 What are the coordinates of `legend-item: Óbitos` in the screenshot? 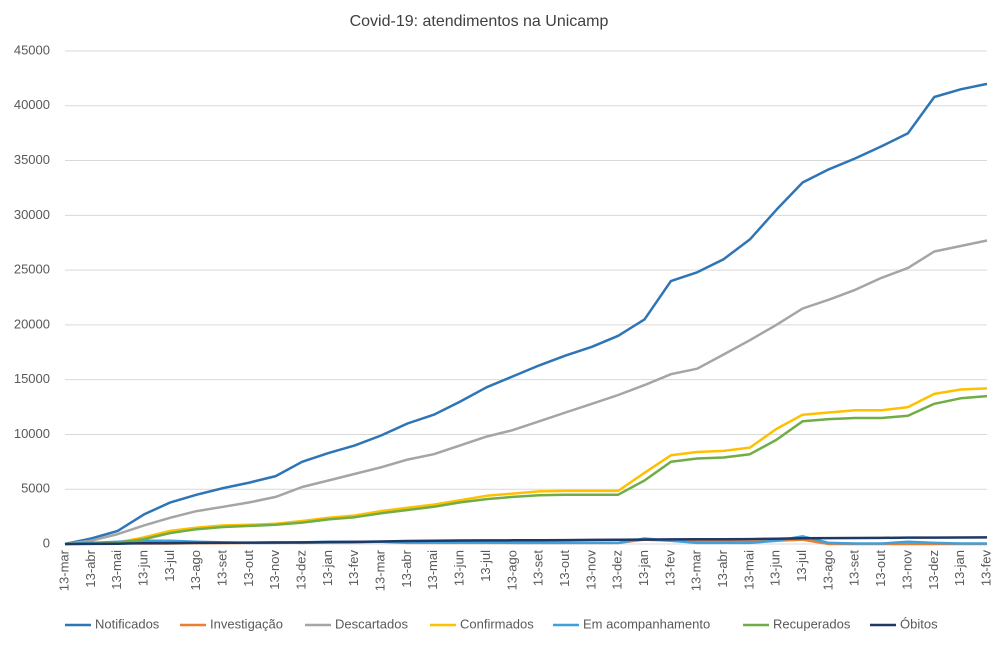 It's located at (904, 623).